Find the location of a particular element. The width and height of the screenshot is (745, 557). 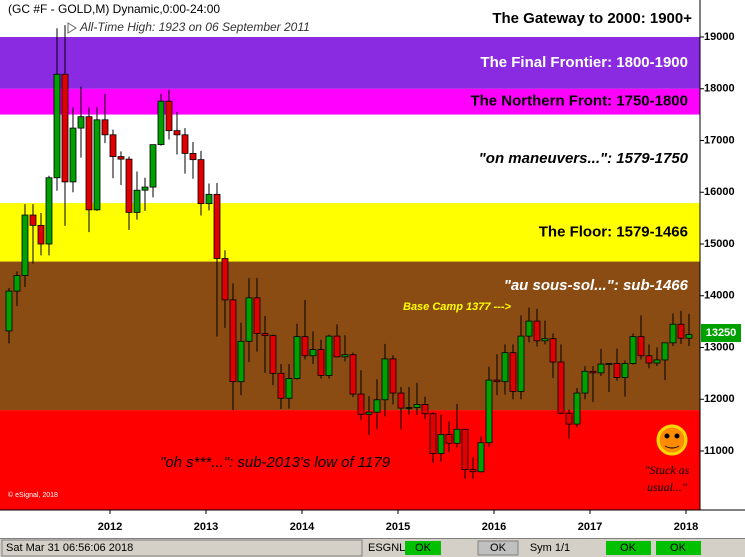

y-tick-label: 11000 is located at coordinates (719, 451).